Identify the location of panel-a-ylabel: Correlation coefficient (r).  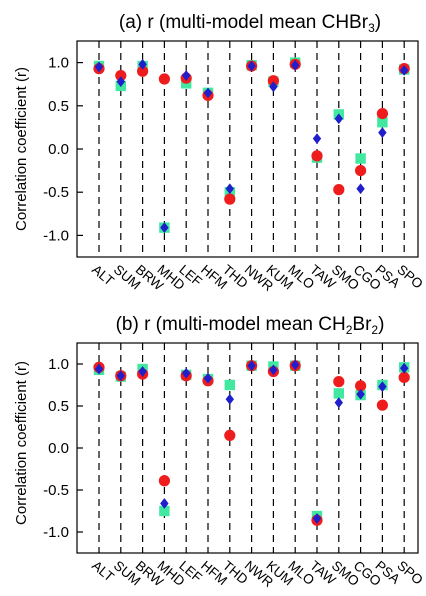
(21, 149).